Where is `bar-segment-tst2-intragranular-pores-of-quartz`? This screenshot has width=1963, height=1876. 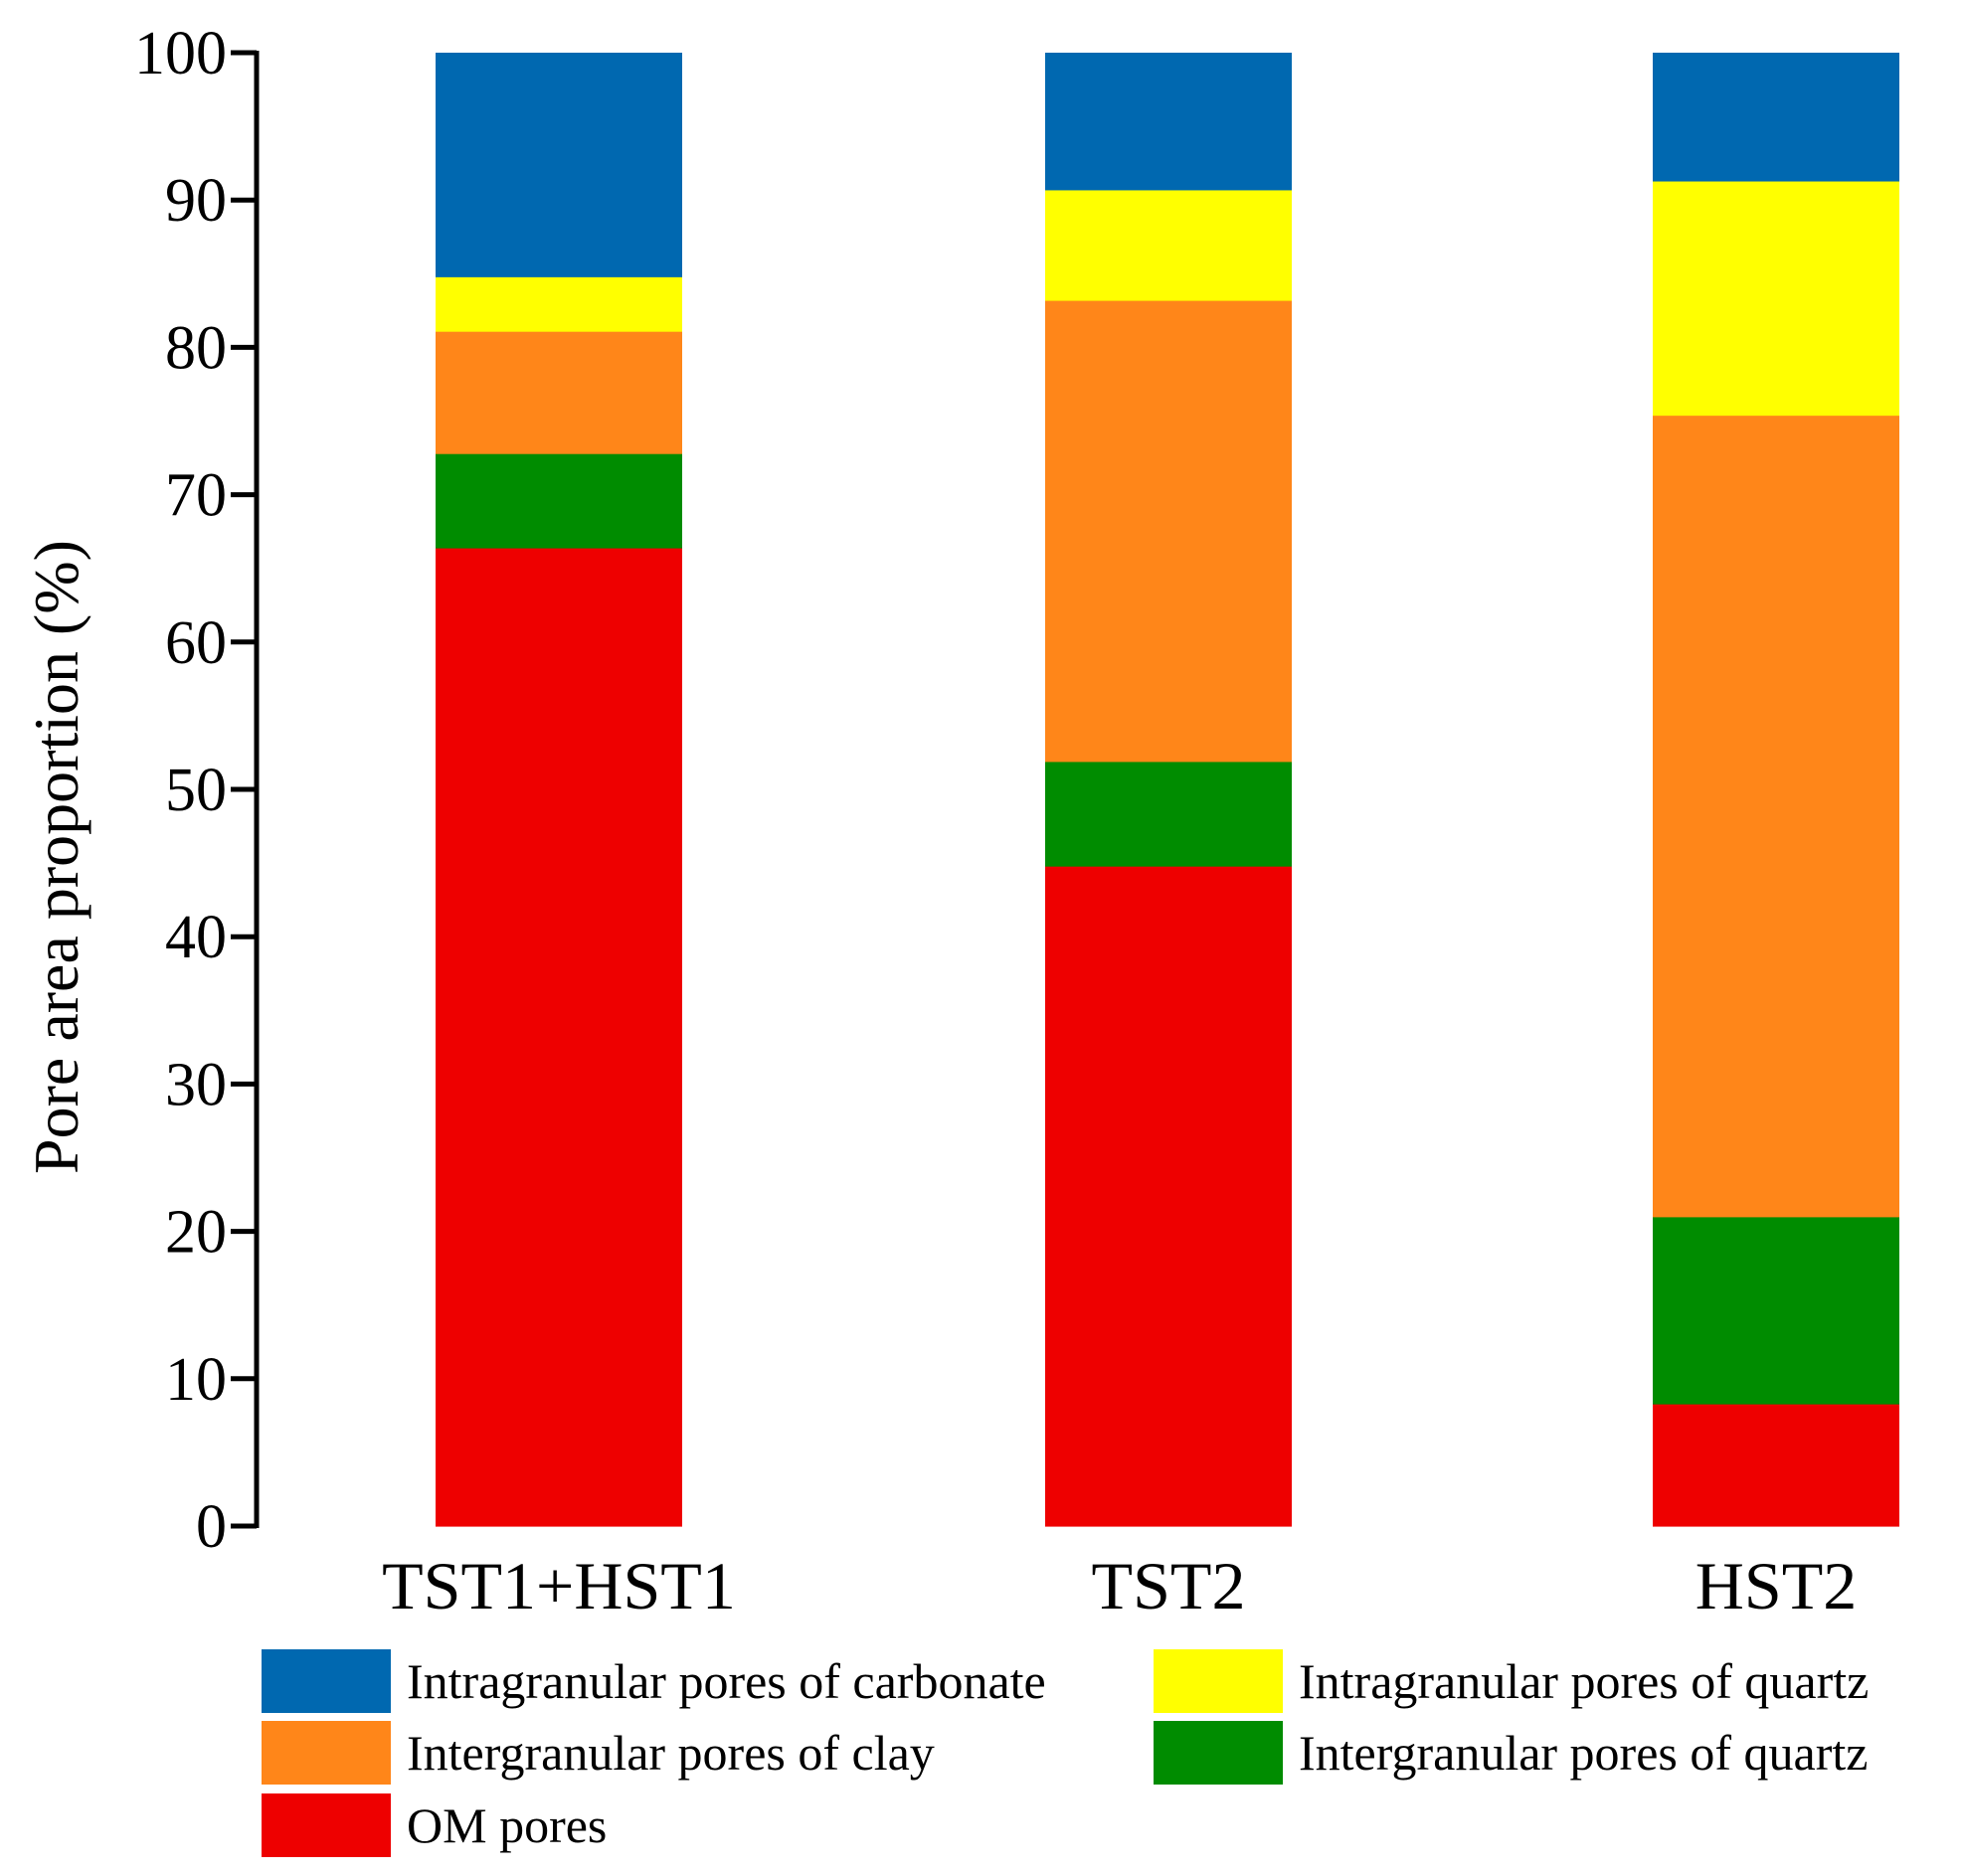
bar-segment-tst2-intragranular-pores-of-quartz is located at coordinates (1168, 245).